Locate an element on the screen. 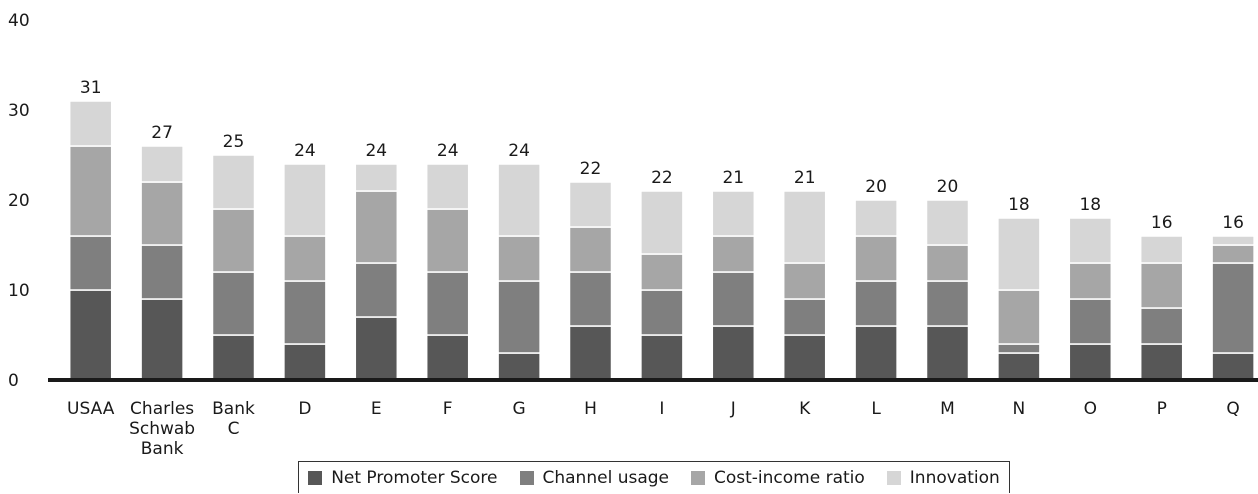 The image size is (1258, 494). legend-item-net-promoter-score: Net Promoter Score is located at coordinates (403, 478).